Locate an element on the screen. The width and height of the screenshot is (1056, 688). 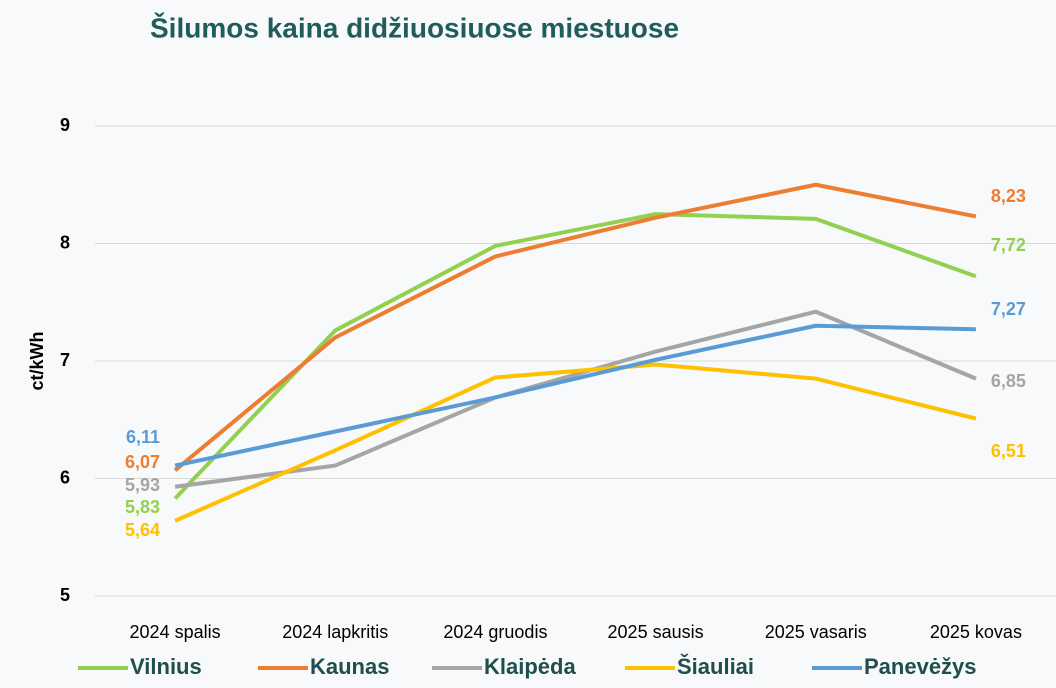
data-label: 5,93 is located at coordinates (142, 485).